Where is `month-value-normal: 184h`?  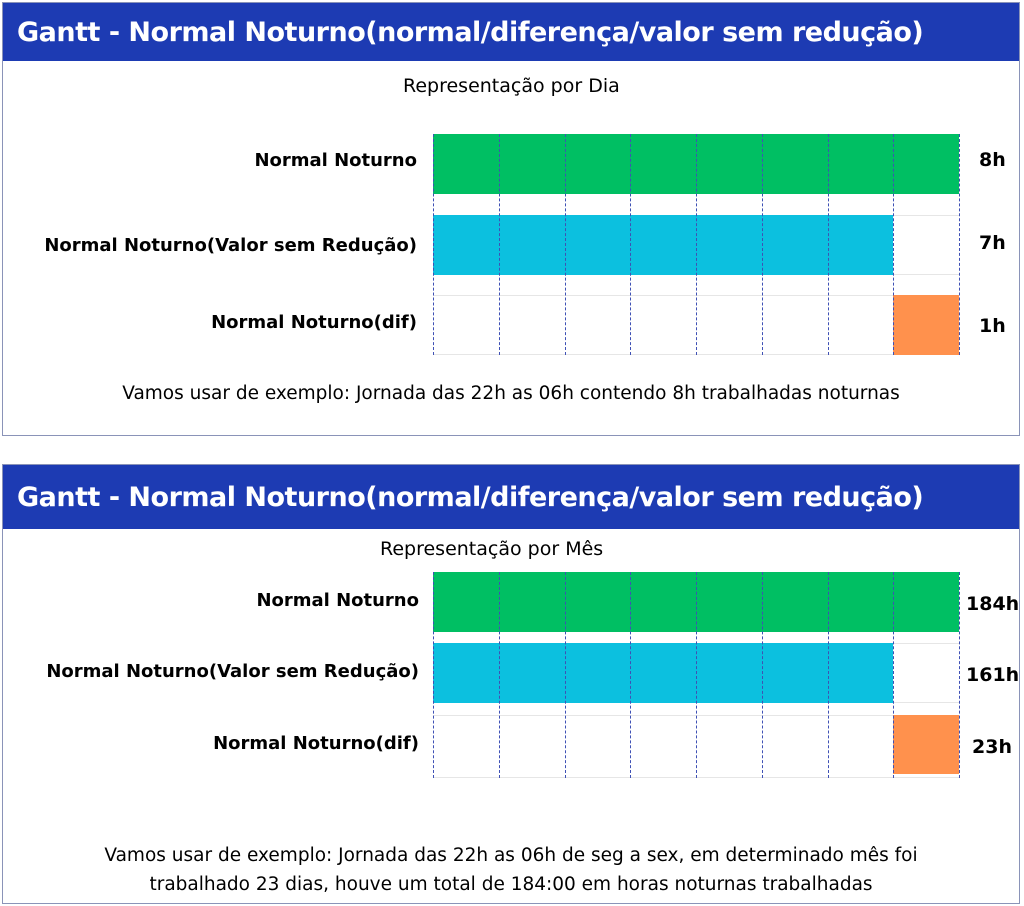 month-value-normal: 184h is located at coordinates (993, 604).